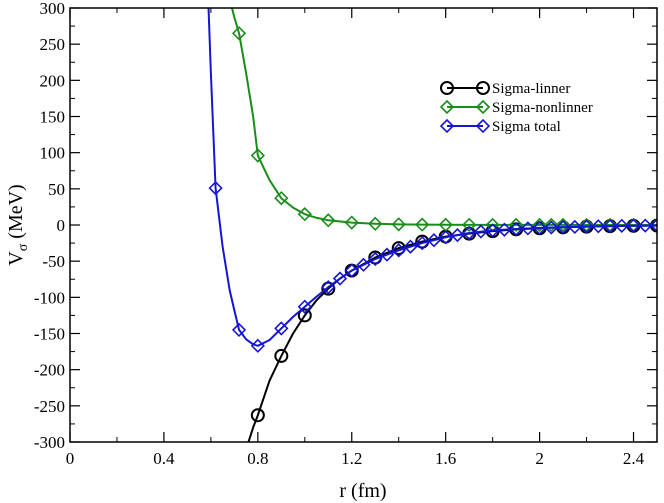 The height and width of the screenshot is (503, 664). I want to click on x-tick-label: 1.2, so click(351, 458).